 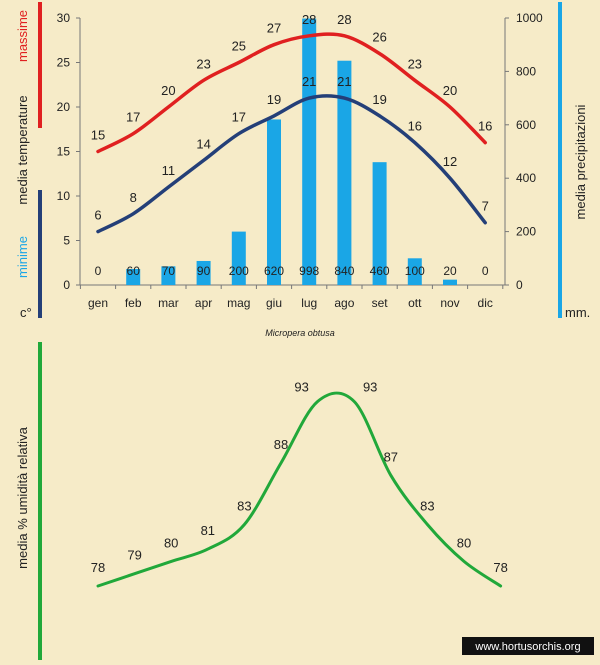 What do you see at coordinates (300, 333) in the screenshot?
I see `species-caption: Micropera obtusa` at bounding box center [300, 333].